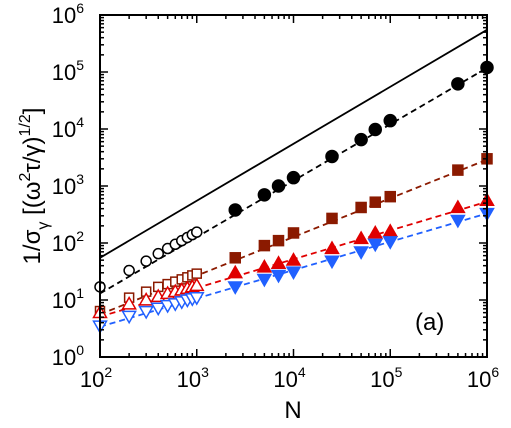  What do you see at coordinates (68, 356) in the screenshot?
I see `y-tick-label: 10⁰` at bounding box center [68, 356].